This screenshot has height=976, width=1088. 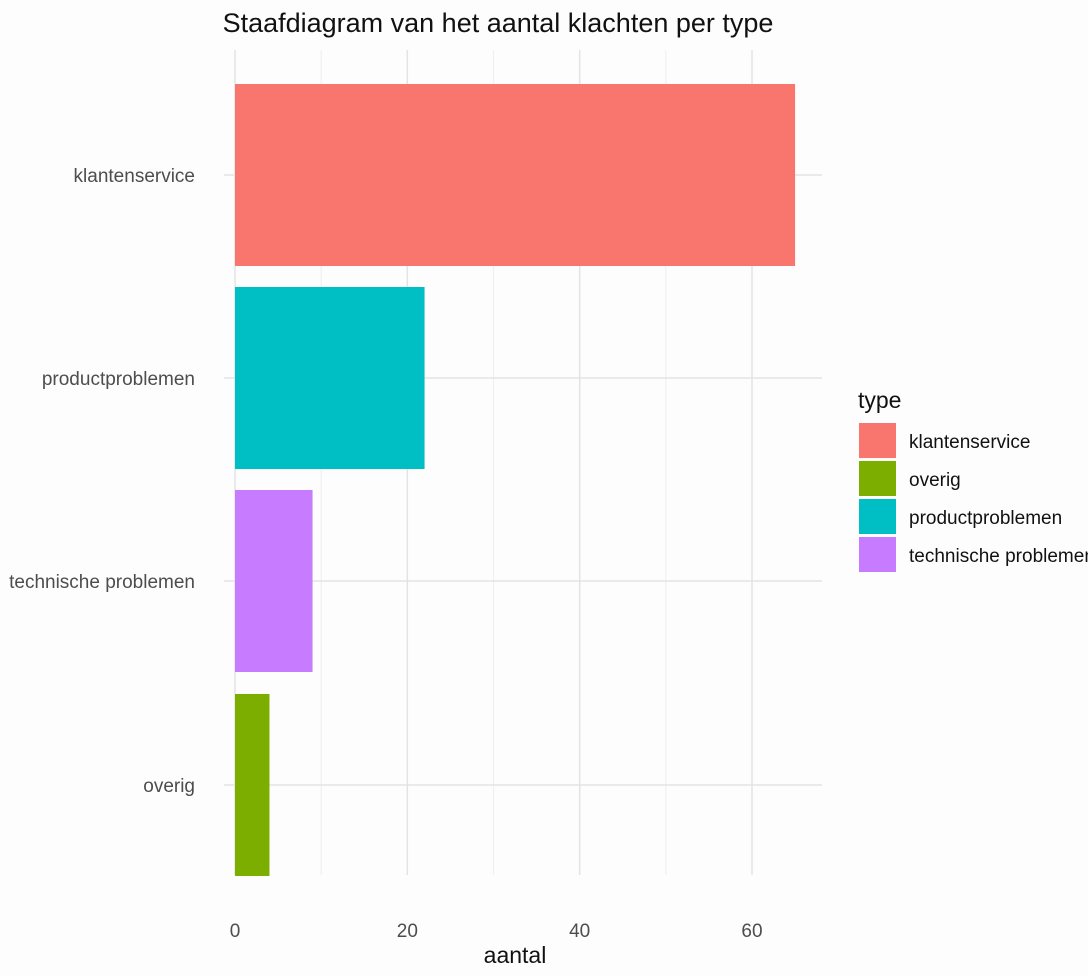 What do you see at coordinates (579, 931) in the screenshot?
I see `x-tick-label: 40` at bounding box center [579, 931].